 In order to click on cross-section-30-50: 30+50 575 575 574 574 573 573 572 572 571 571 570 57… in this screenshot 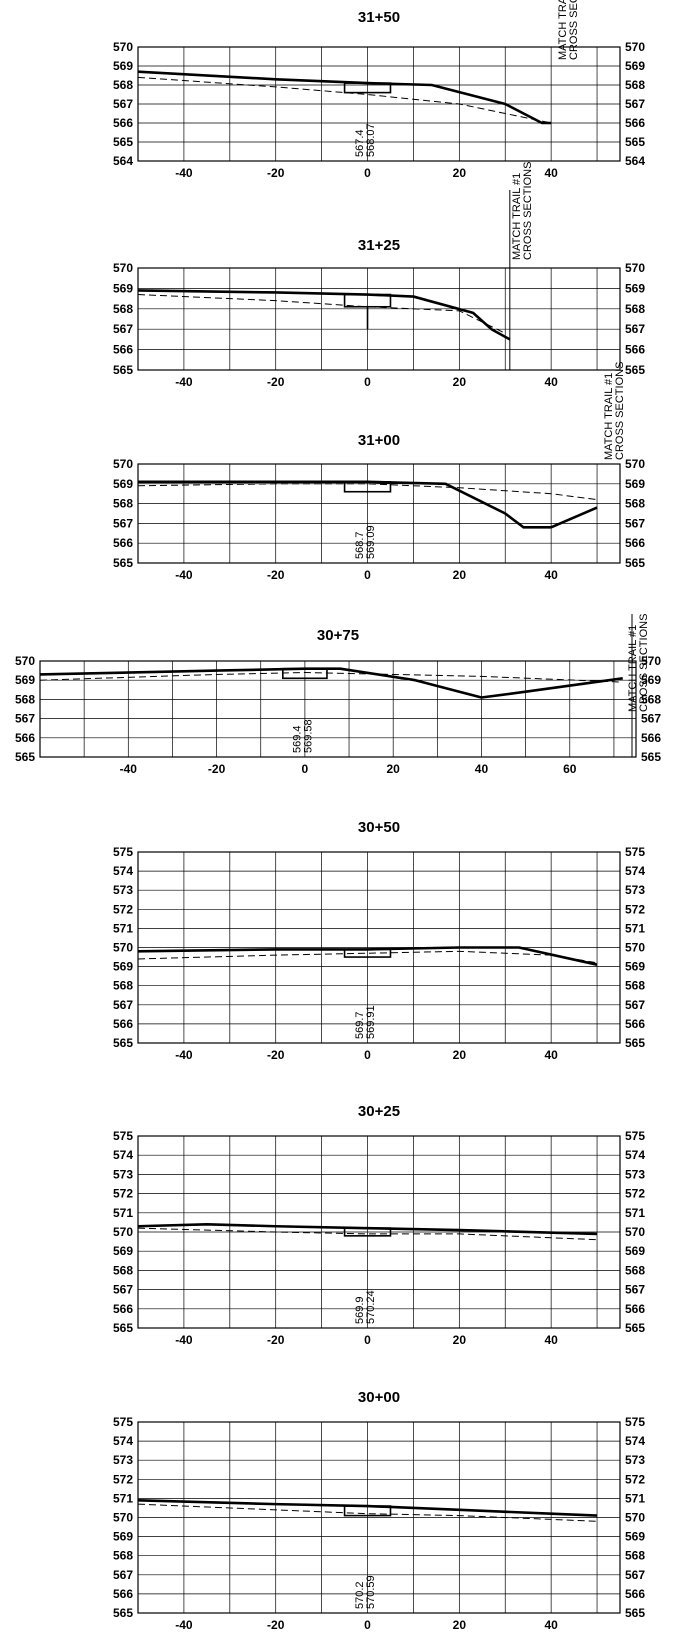, I will do `click(379, 940)`.